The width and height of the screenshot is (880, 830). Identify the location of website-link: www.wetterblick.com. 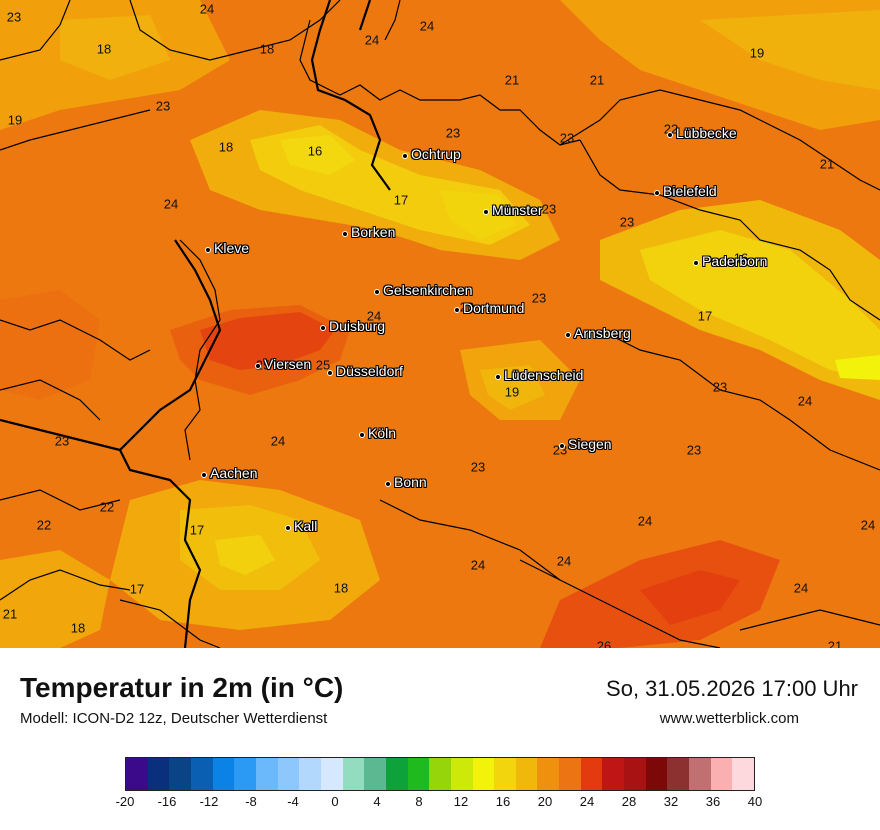
(729, 718).